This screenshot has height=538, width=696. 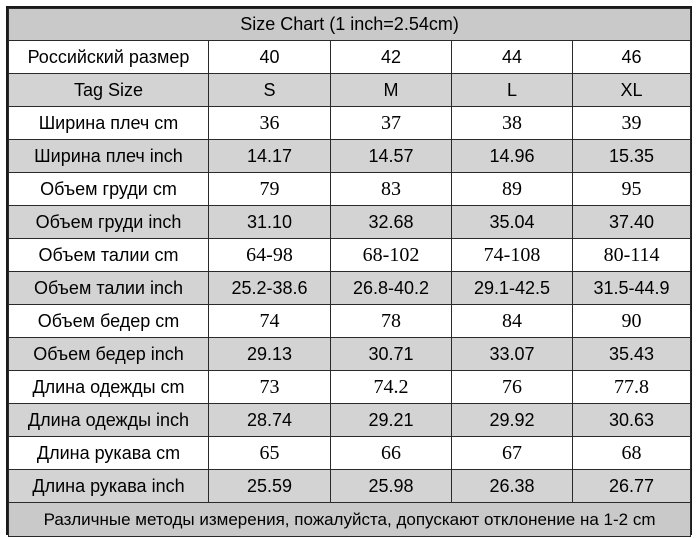 What do you see at coordinates (108, 189) in the screenshot?
I see `row-label: Объем груди cm` at bounding box center [108, 189].